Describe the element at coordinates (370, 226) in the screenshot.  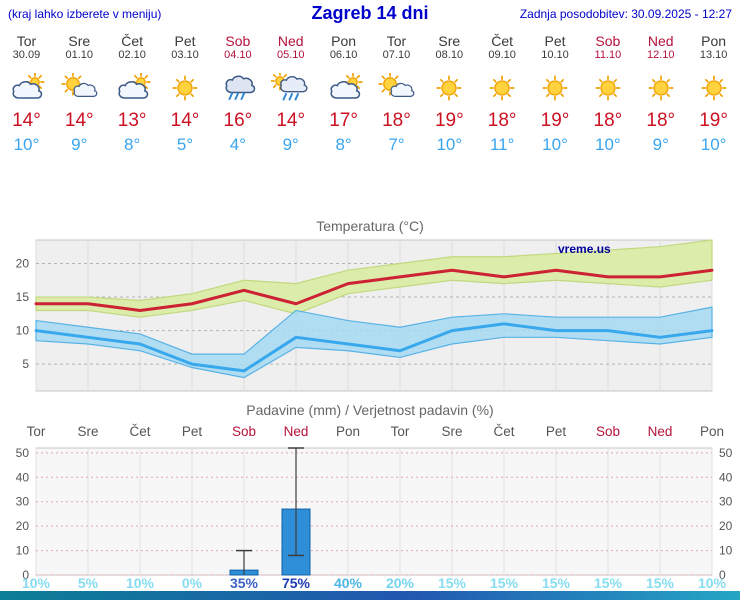
I see `temperature-chart-title: Temperatura (°C)` at that location.